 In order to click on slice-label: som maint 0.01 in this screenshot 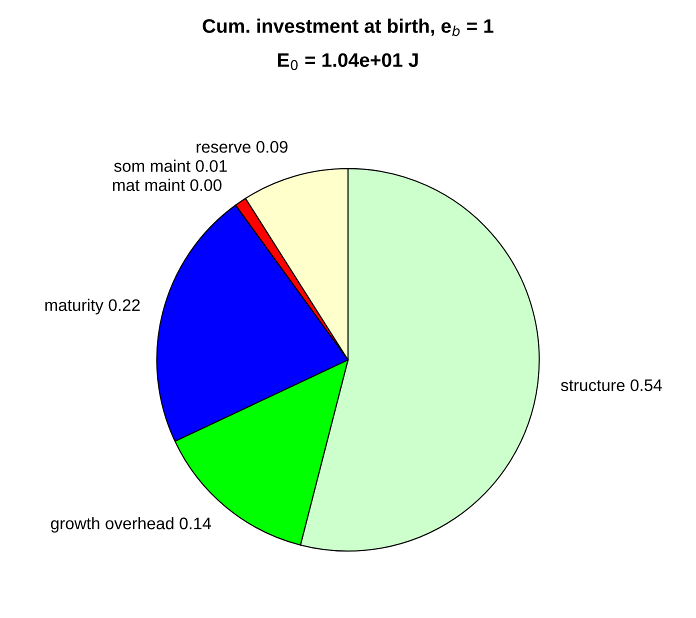, I will do `click(170, 166)`.